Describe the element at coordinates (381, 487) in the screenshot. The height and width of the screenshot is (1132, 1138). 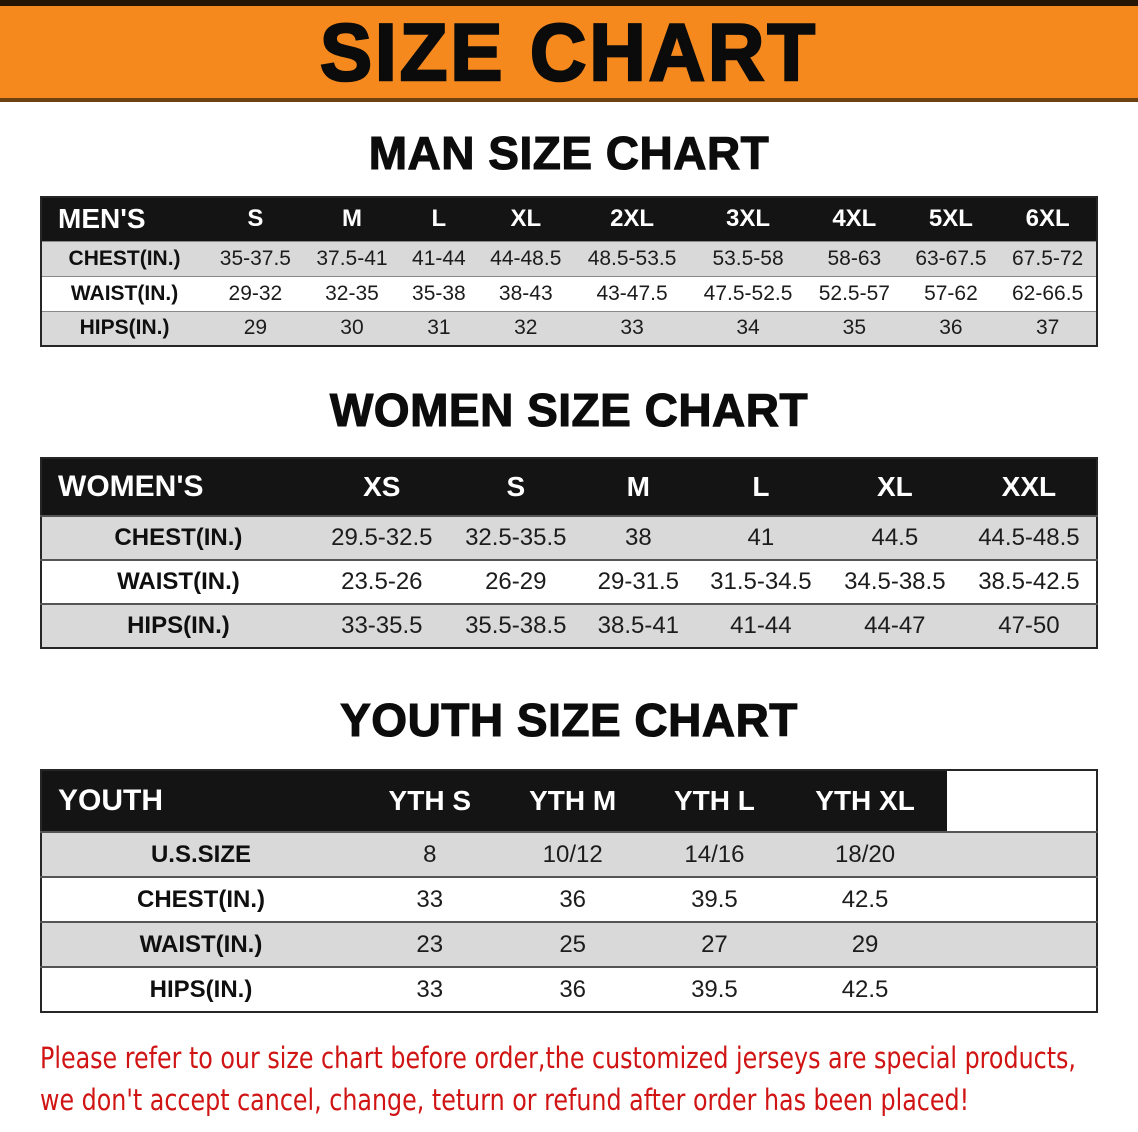
I see `size-header-cell: XS` at that location.